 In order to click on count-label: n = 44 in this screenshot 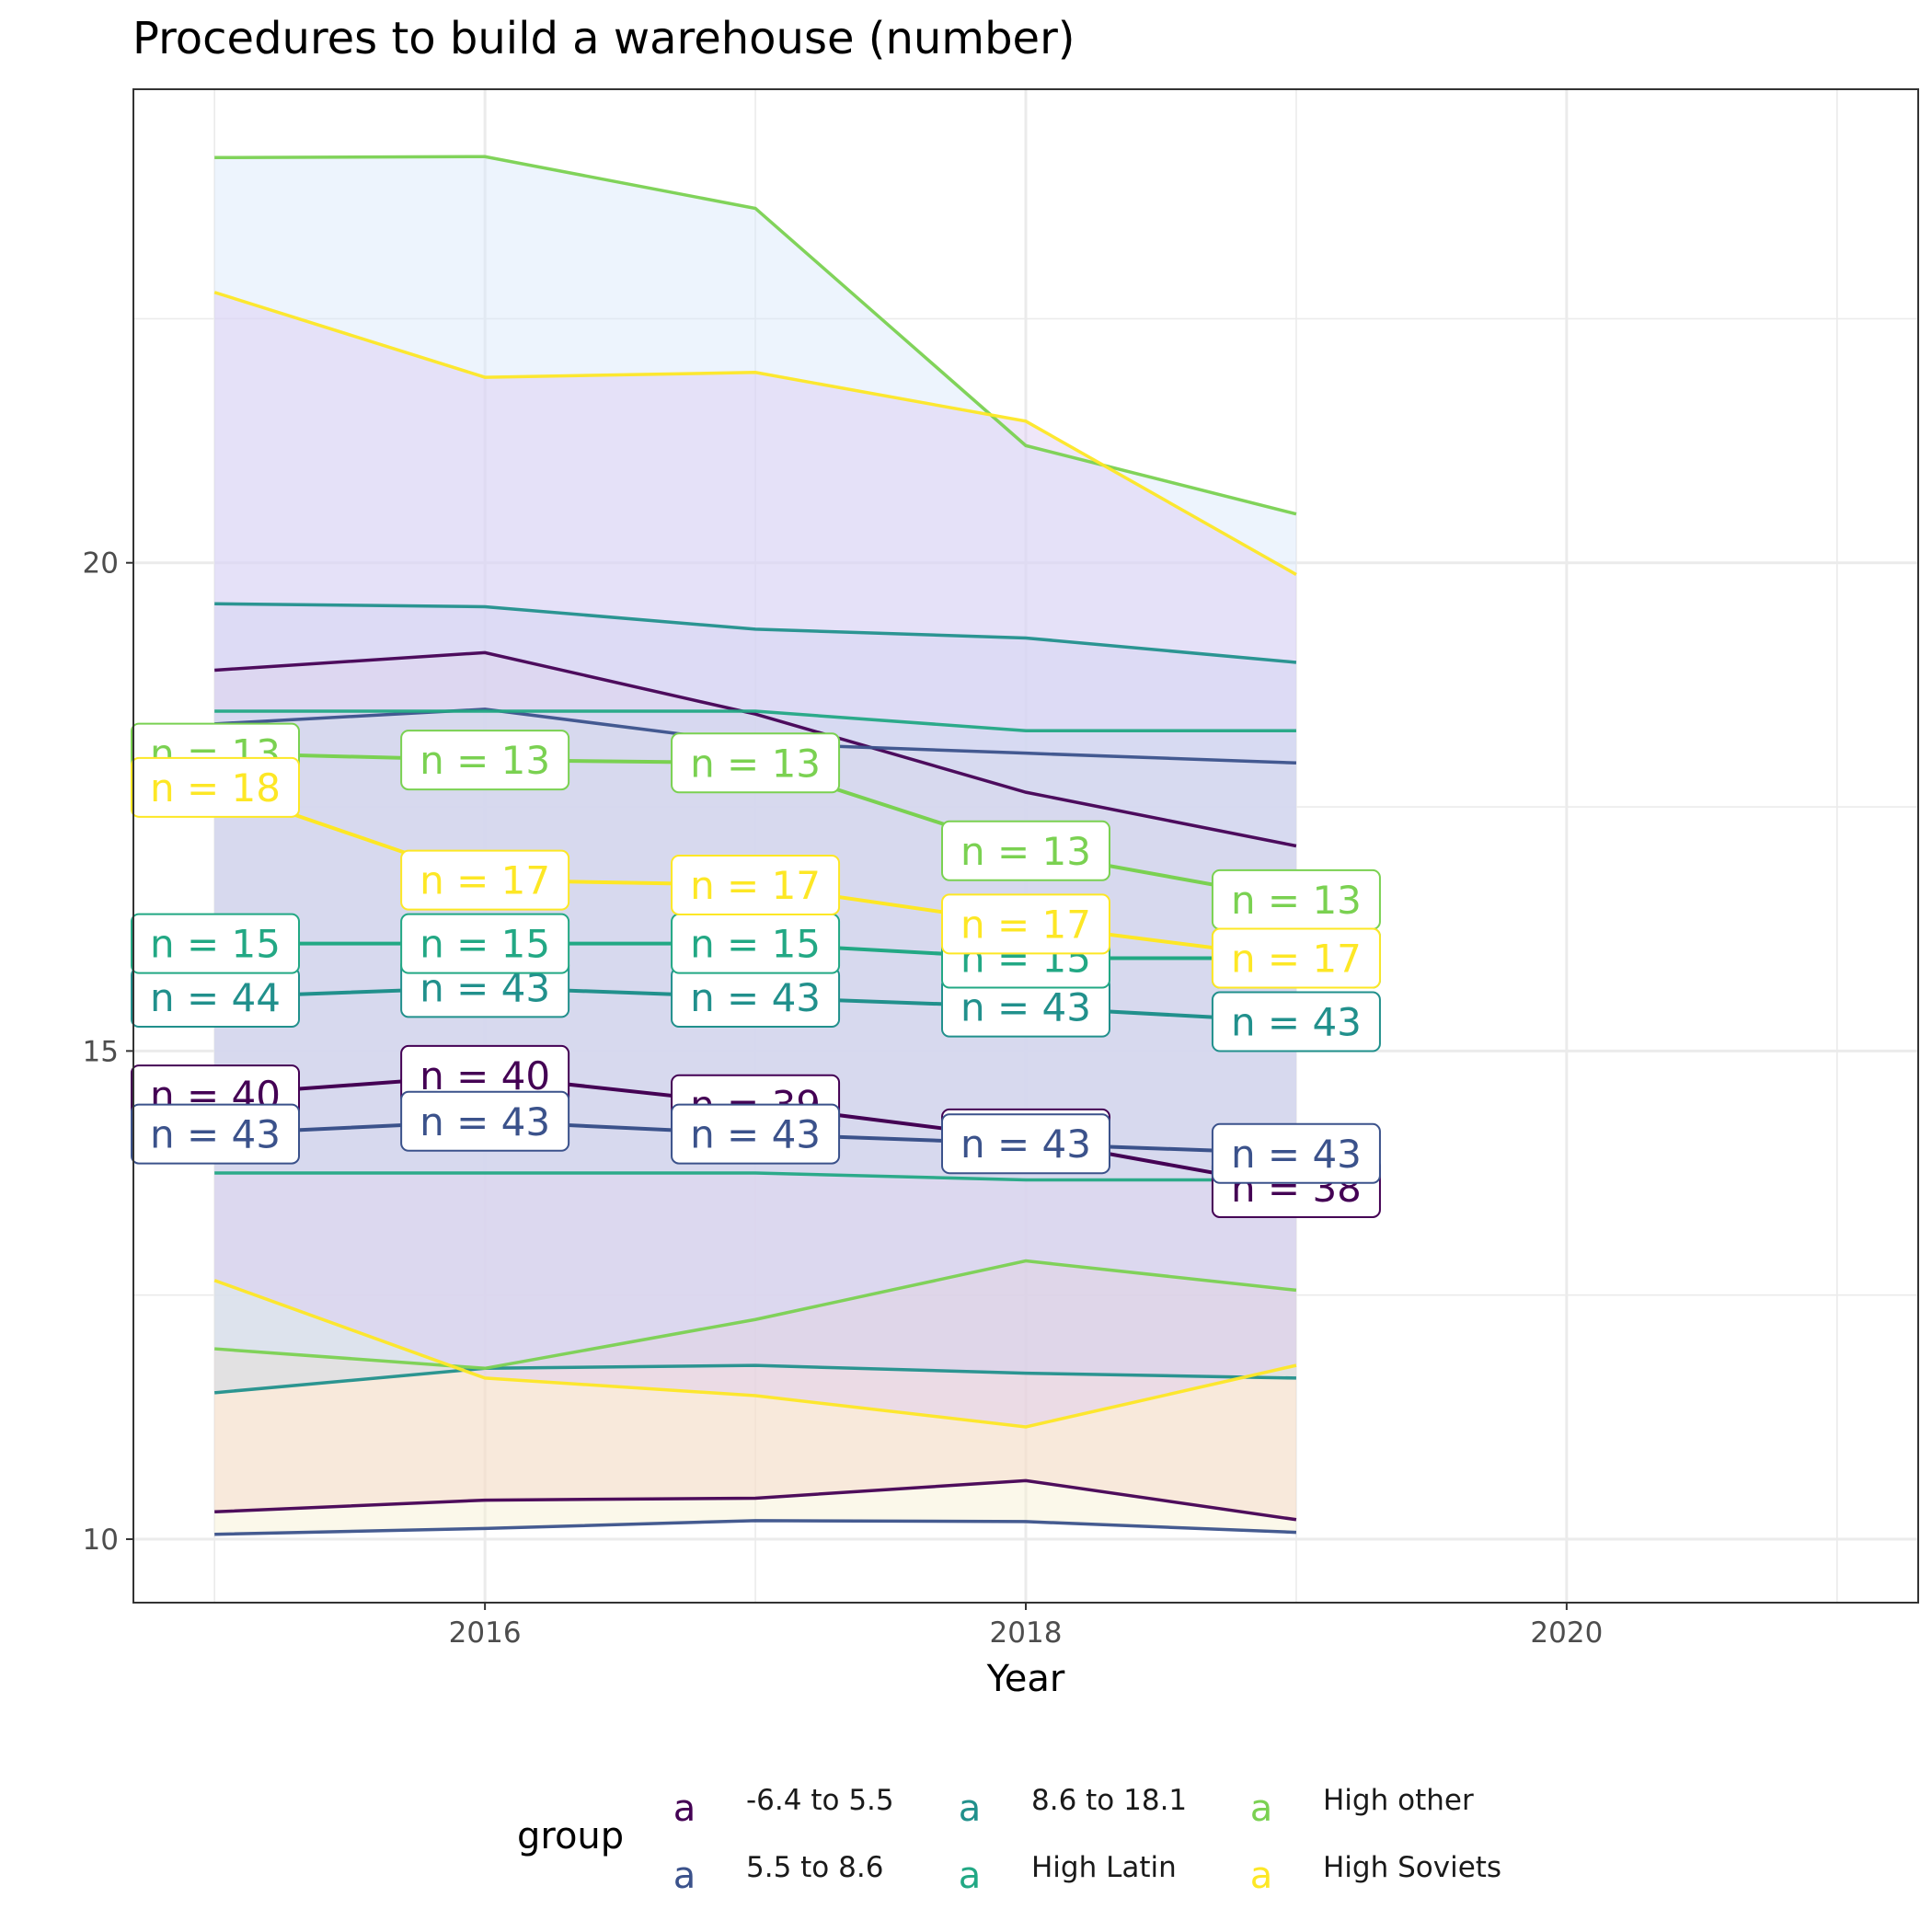, I will do `click(215, 997)`.